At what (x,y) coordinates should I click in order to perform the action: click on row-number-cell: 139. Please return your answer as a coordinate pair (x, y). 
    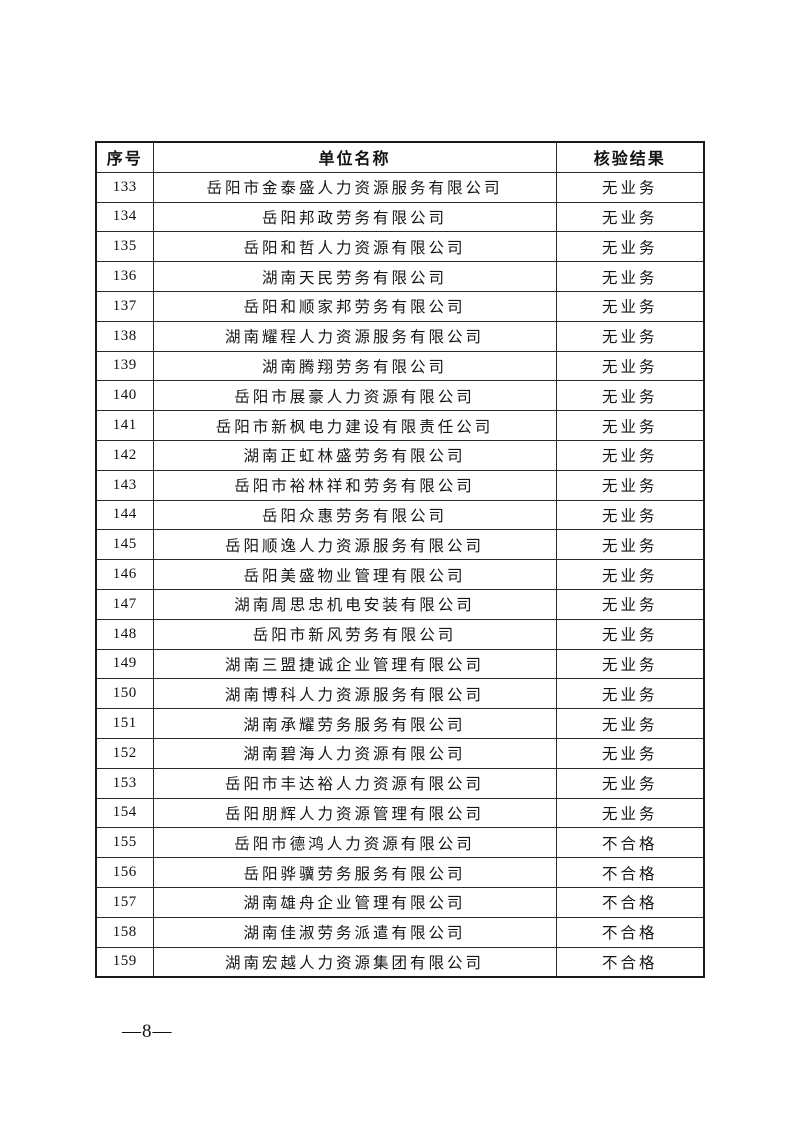
    Looking at the image, I should click on (124, 366).